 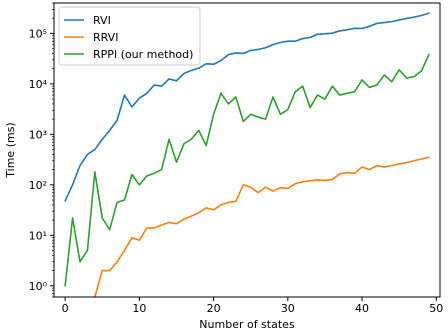 What do you see at coordinates (143, 54) in the screenshot?
I see `legend-label-rppi: RPPI (our method)` at bounding box center [143, 54].